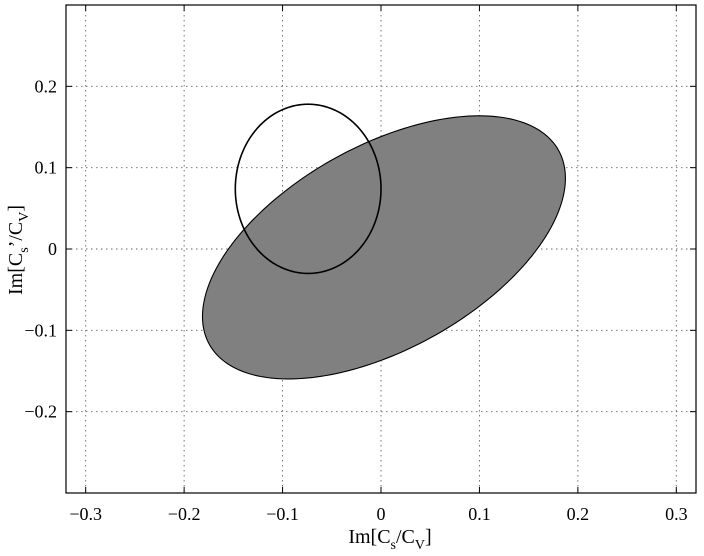 Image resolution: width=704 pixels, height=556 pixels. Describe the element at coordinates (381, 514) in the screenshot. I see `x-tick-label: 0` at that location.